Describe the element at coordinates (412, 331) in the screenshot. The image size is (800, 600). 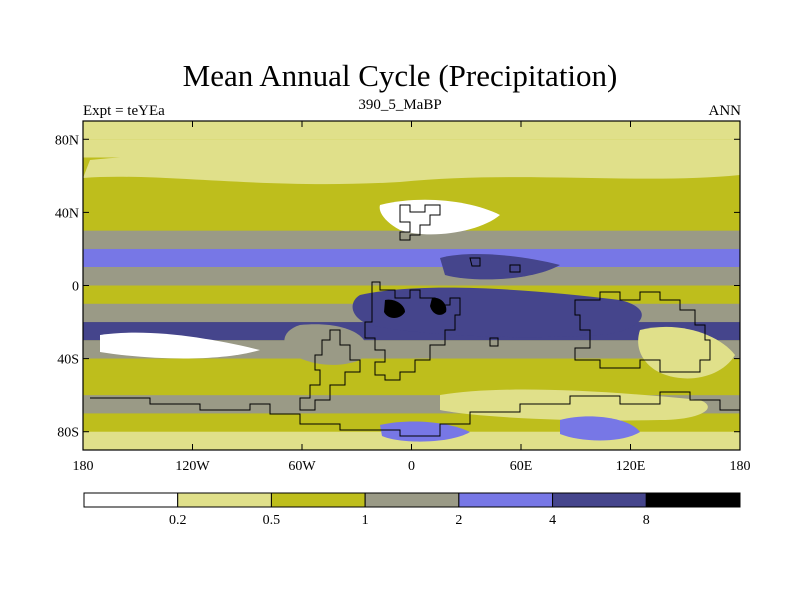
I see `landmass-africa` at that location.